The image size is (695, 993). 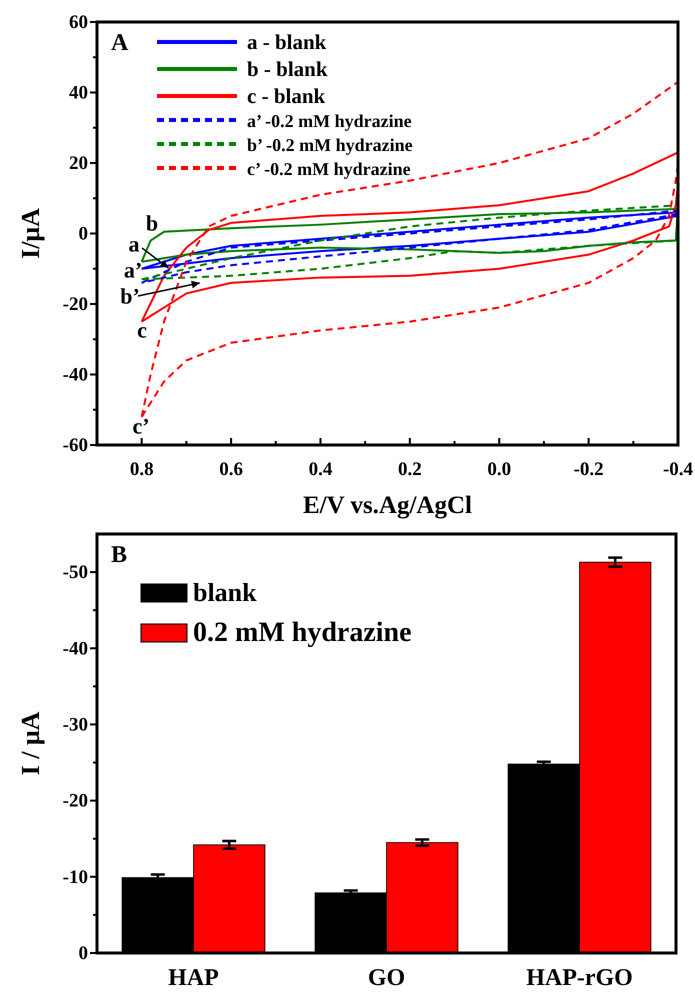 What do you see at coordinates (78, 23) in the screenshot?
I see `y-tick-label: 60` at bounding box center [78, 23].